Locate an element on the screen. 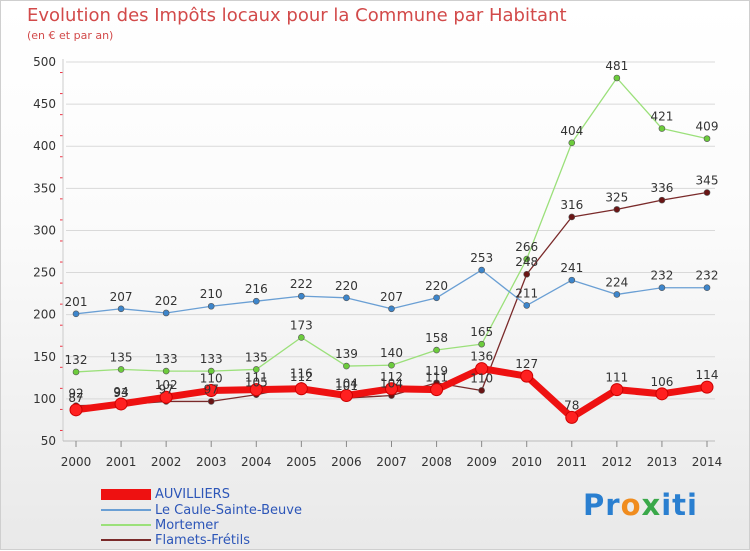 The image size is (750, 551). legend-item-le-caule-sainte-beuve: Le Caule-Sainte-Beuve is located at coordinates (201, 510).